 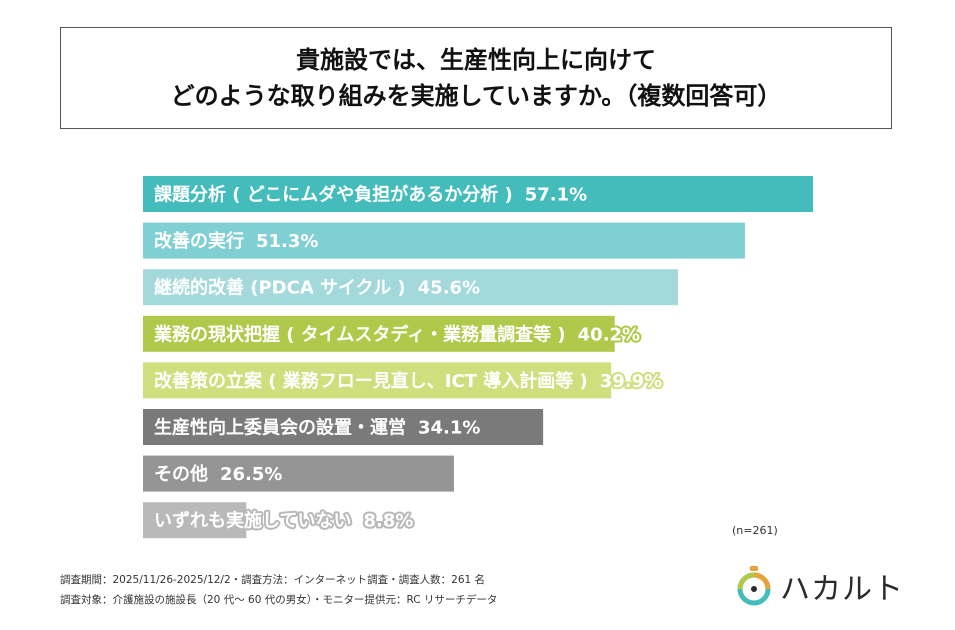 What do you see at coordinates (556, 195) in the screenshot?
I see `value-label-1: 57.1%` at bounding box center [556, 195].